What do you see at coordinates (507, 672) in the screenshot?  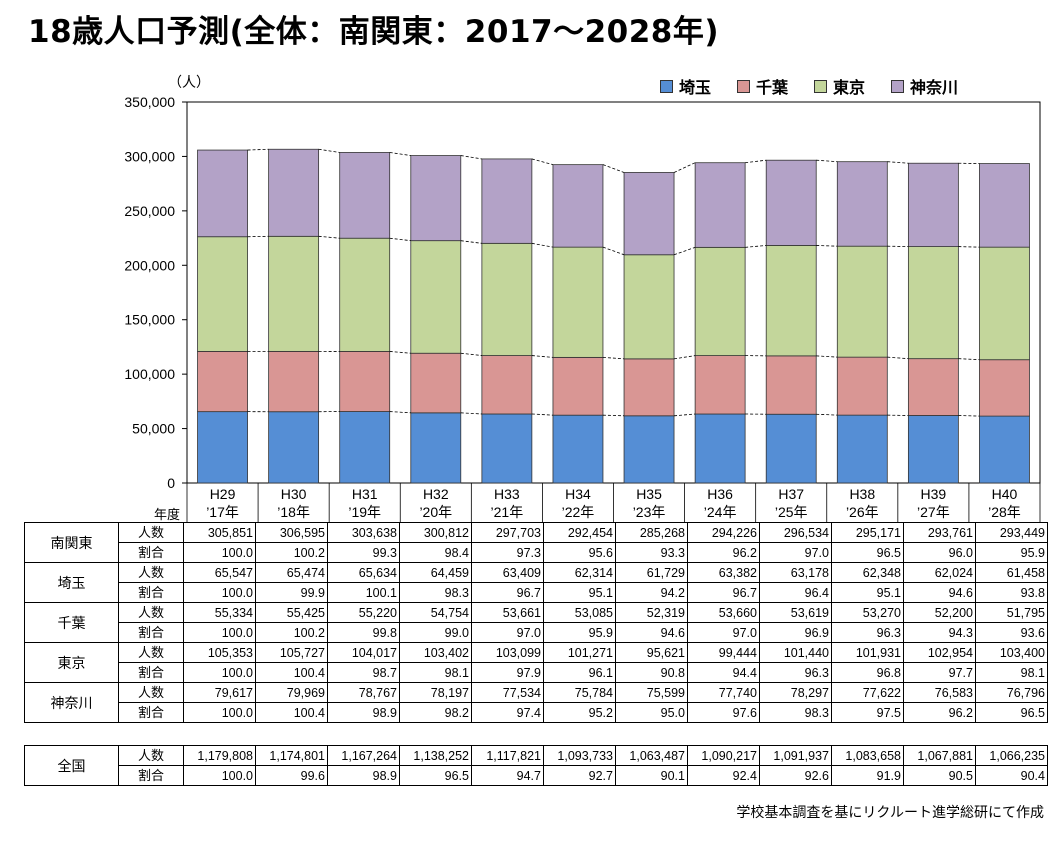 I see `value-cell: 97.9` at bounding box center [507, 672].